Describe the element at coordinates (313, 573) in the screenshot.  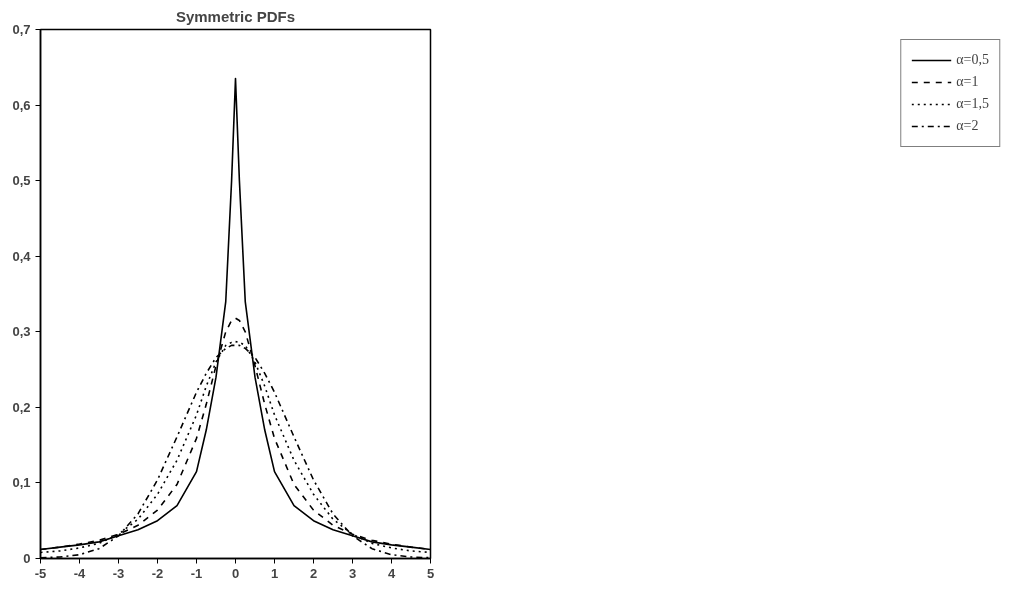
I see `x-tick-label: 2` at that location.